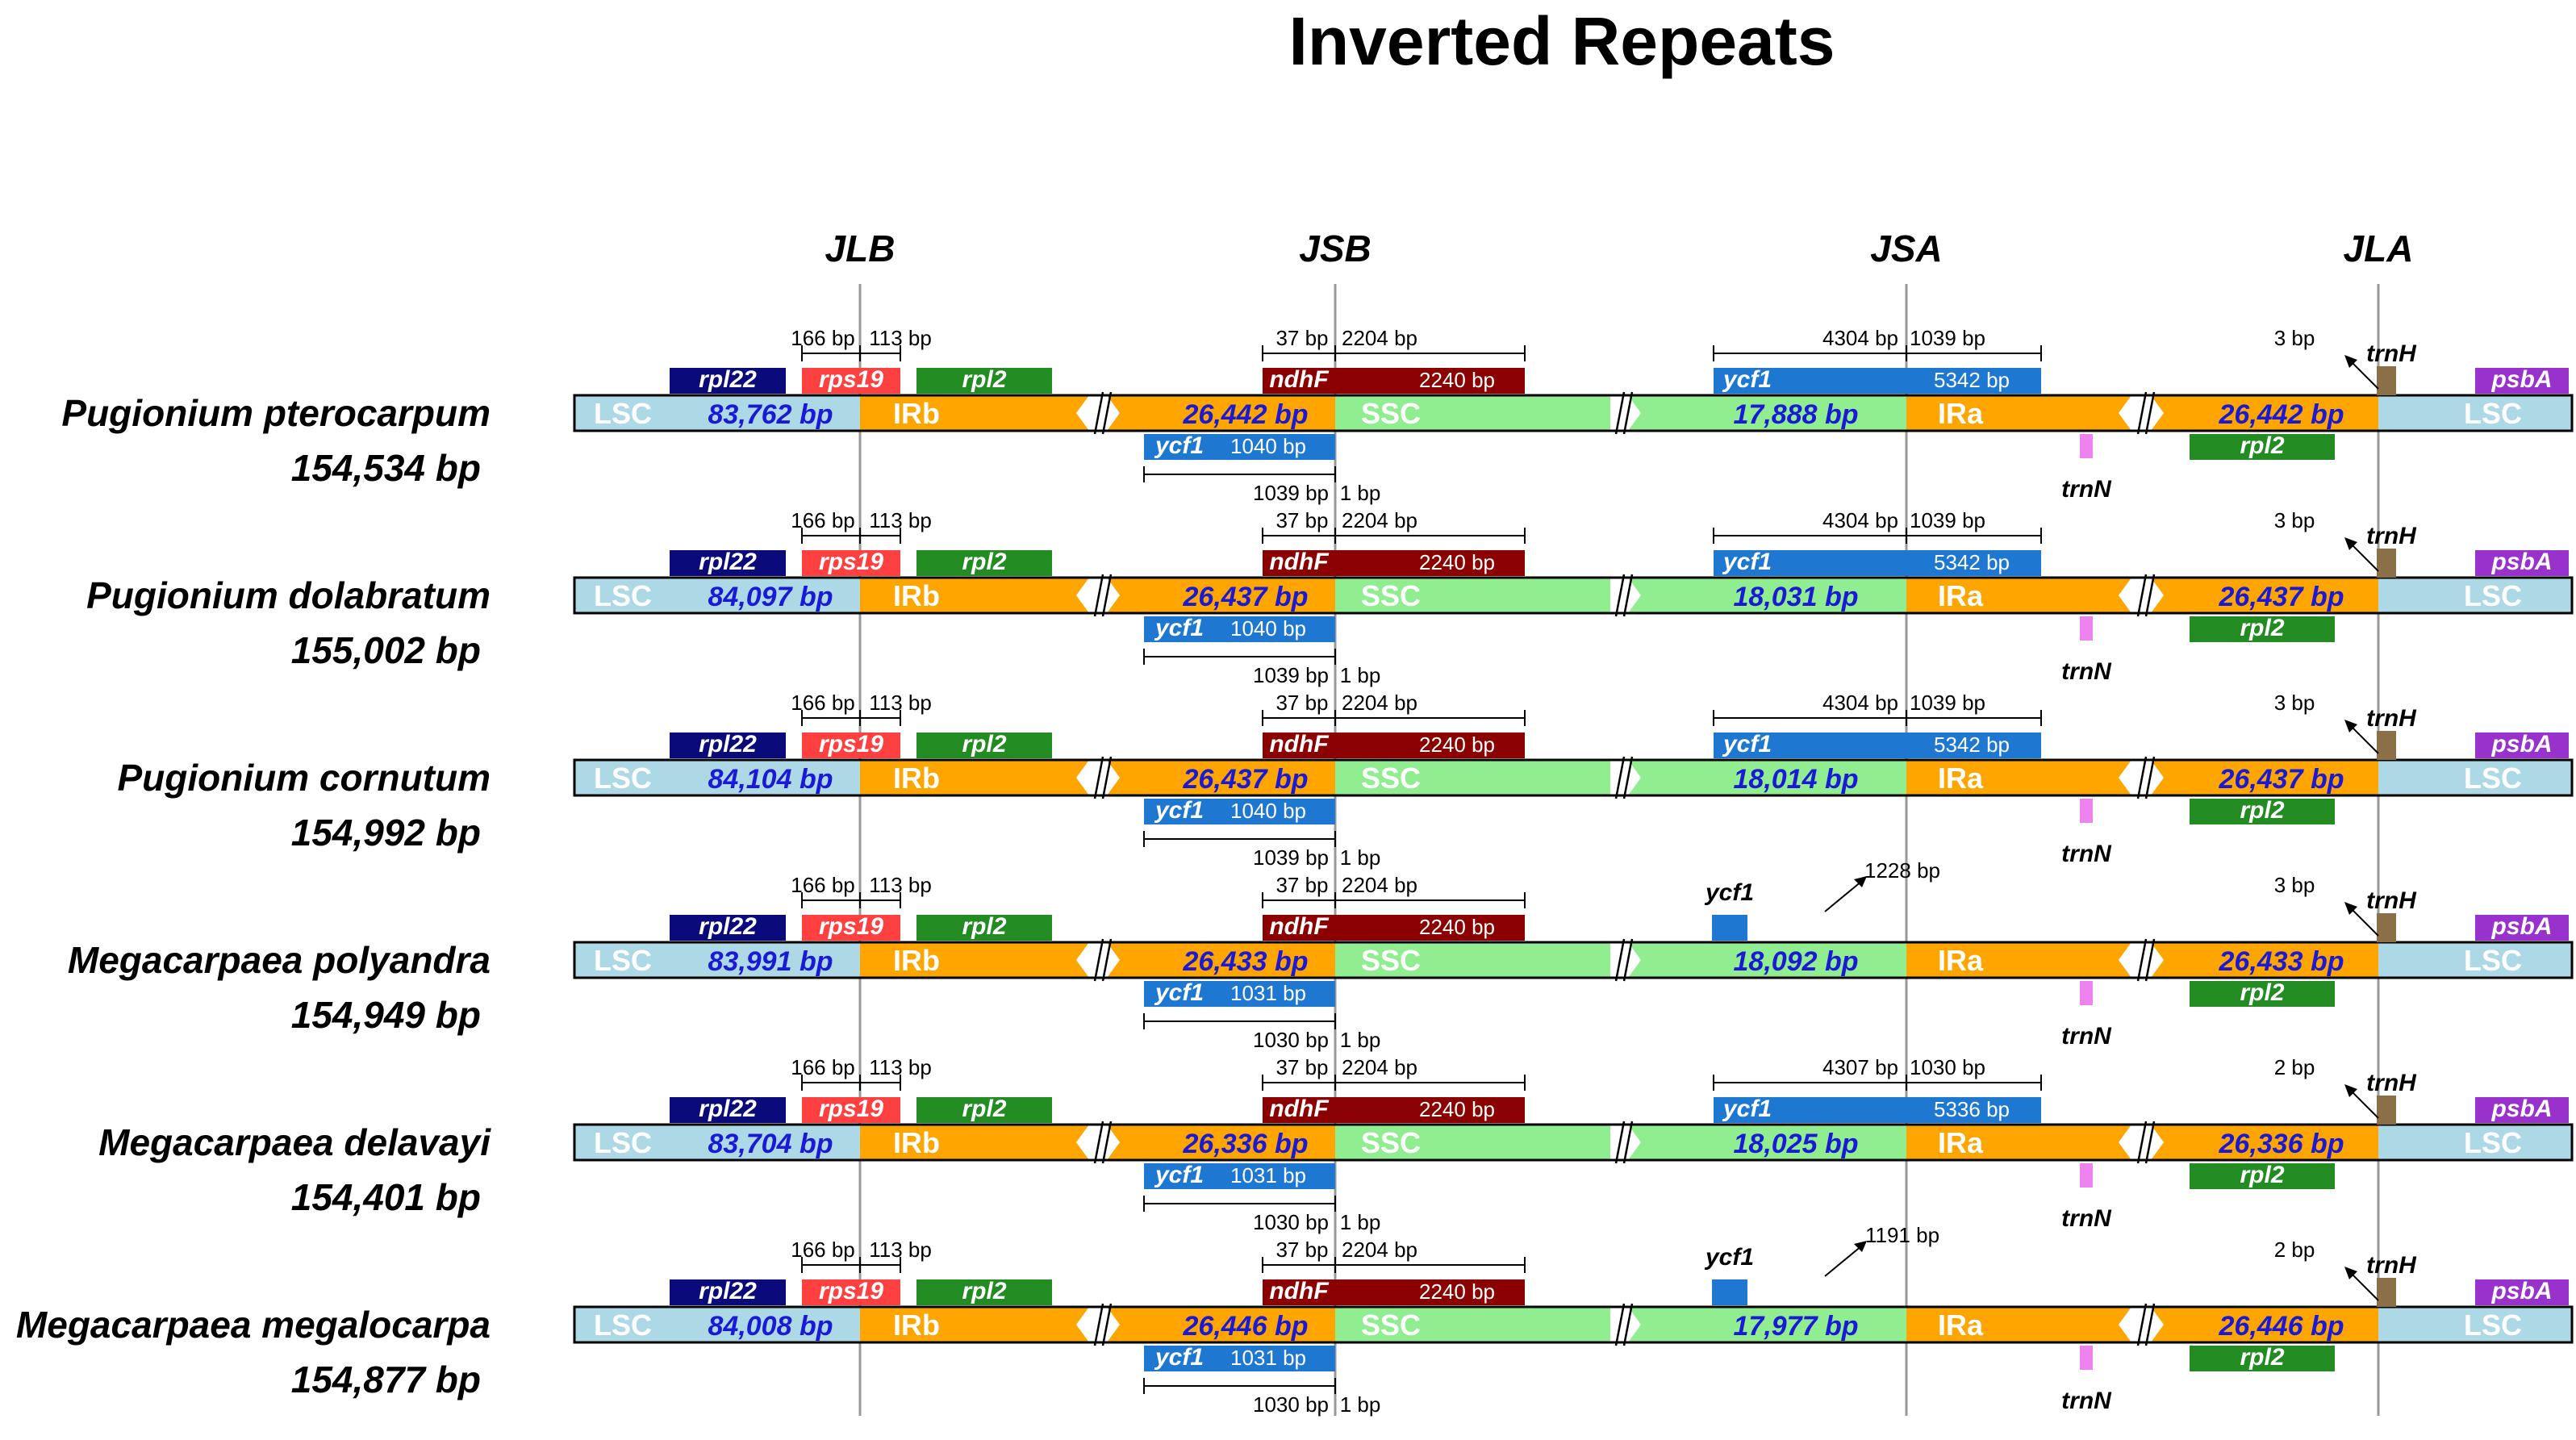 Image resolution: width=2576 pixels, height=1440 pixels. Describe the element at coordinates (2522, 745) in the screenshot. I see `psbA-box` at that location.